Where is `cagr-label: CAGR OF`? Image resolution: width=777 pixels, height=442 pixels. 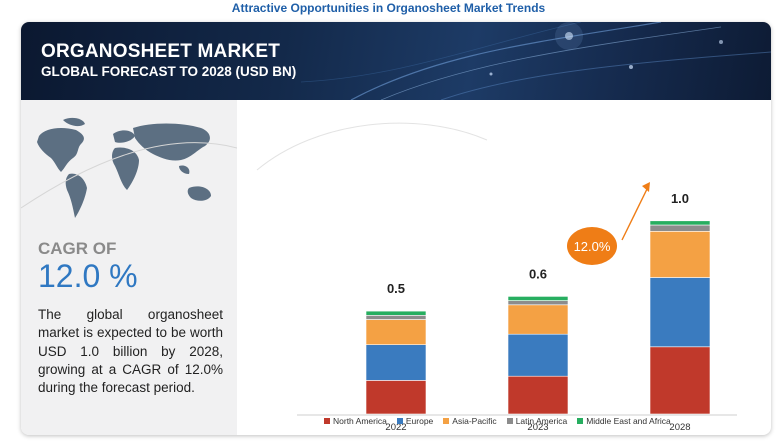 cagr-label: CAGR OF is located at coordinates (77, 248).